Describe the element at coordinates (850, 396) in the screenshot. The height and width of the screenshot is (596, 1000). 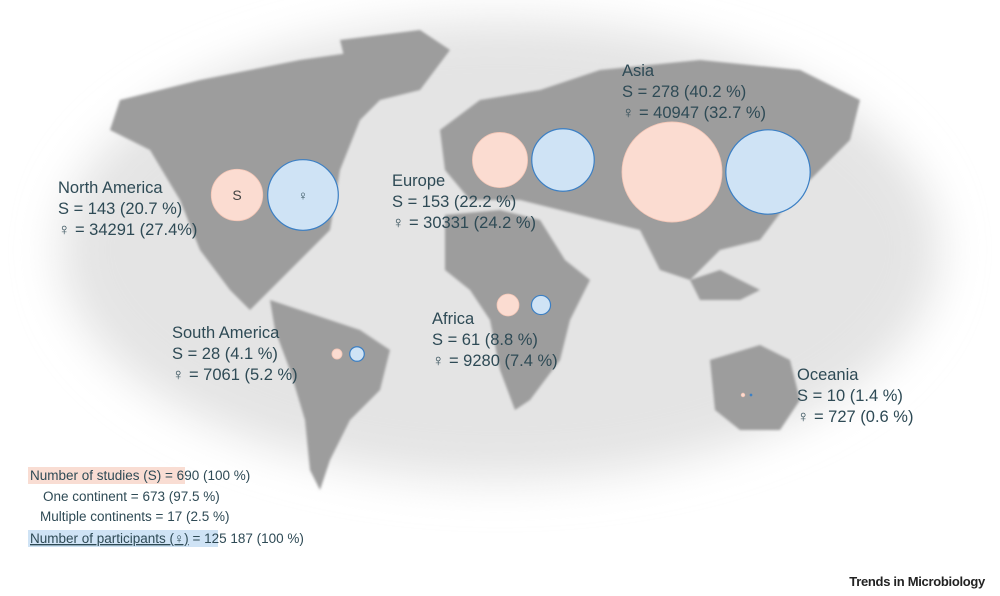
I see `studies-label: S = 10 (1.4 %)` at that location.